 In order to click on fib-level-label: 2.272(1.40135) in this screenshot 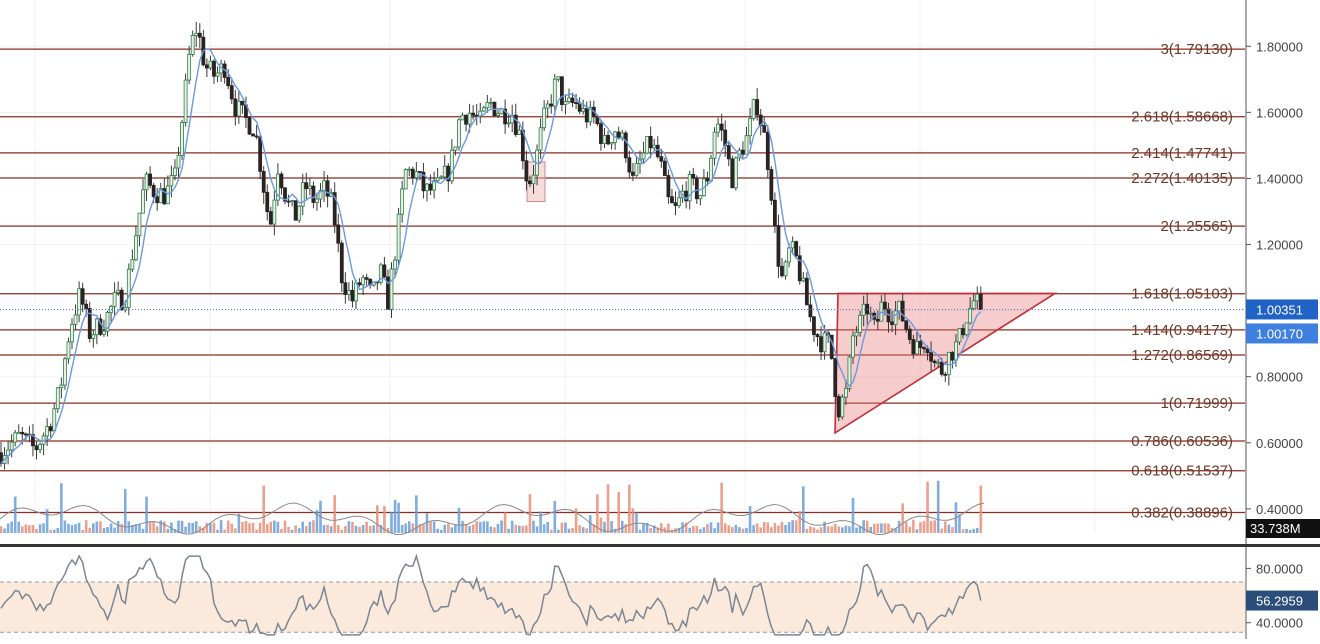, I will do `click(1182, 178)`.